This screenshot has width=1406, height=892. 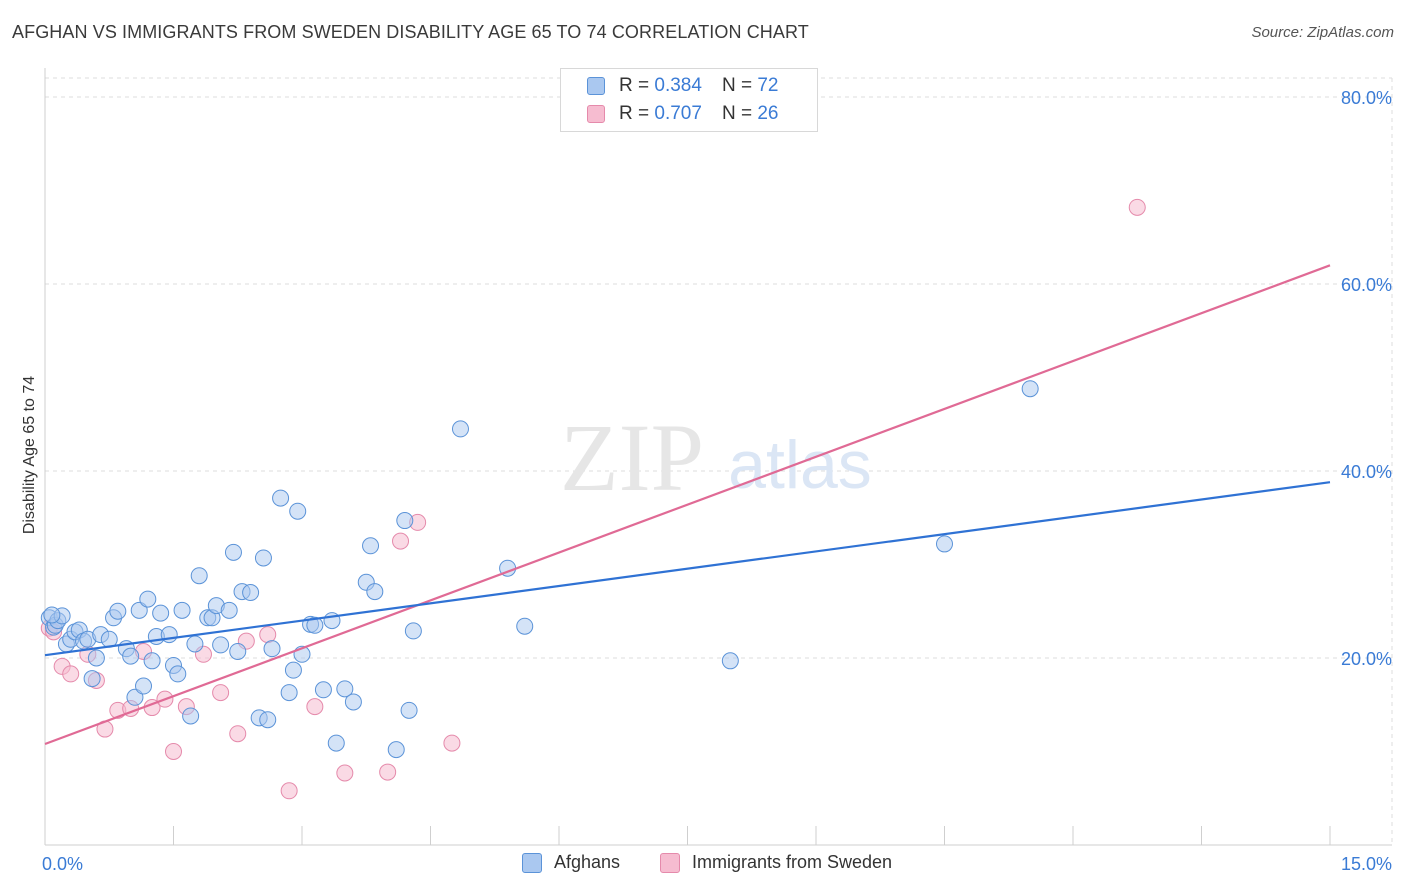 What do you see at coordinates (670, 862) in the screenshot?
I see `legend-swatch-sweden` at bounding box center [670, 862].